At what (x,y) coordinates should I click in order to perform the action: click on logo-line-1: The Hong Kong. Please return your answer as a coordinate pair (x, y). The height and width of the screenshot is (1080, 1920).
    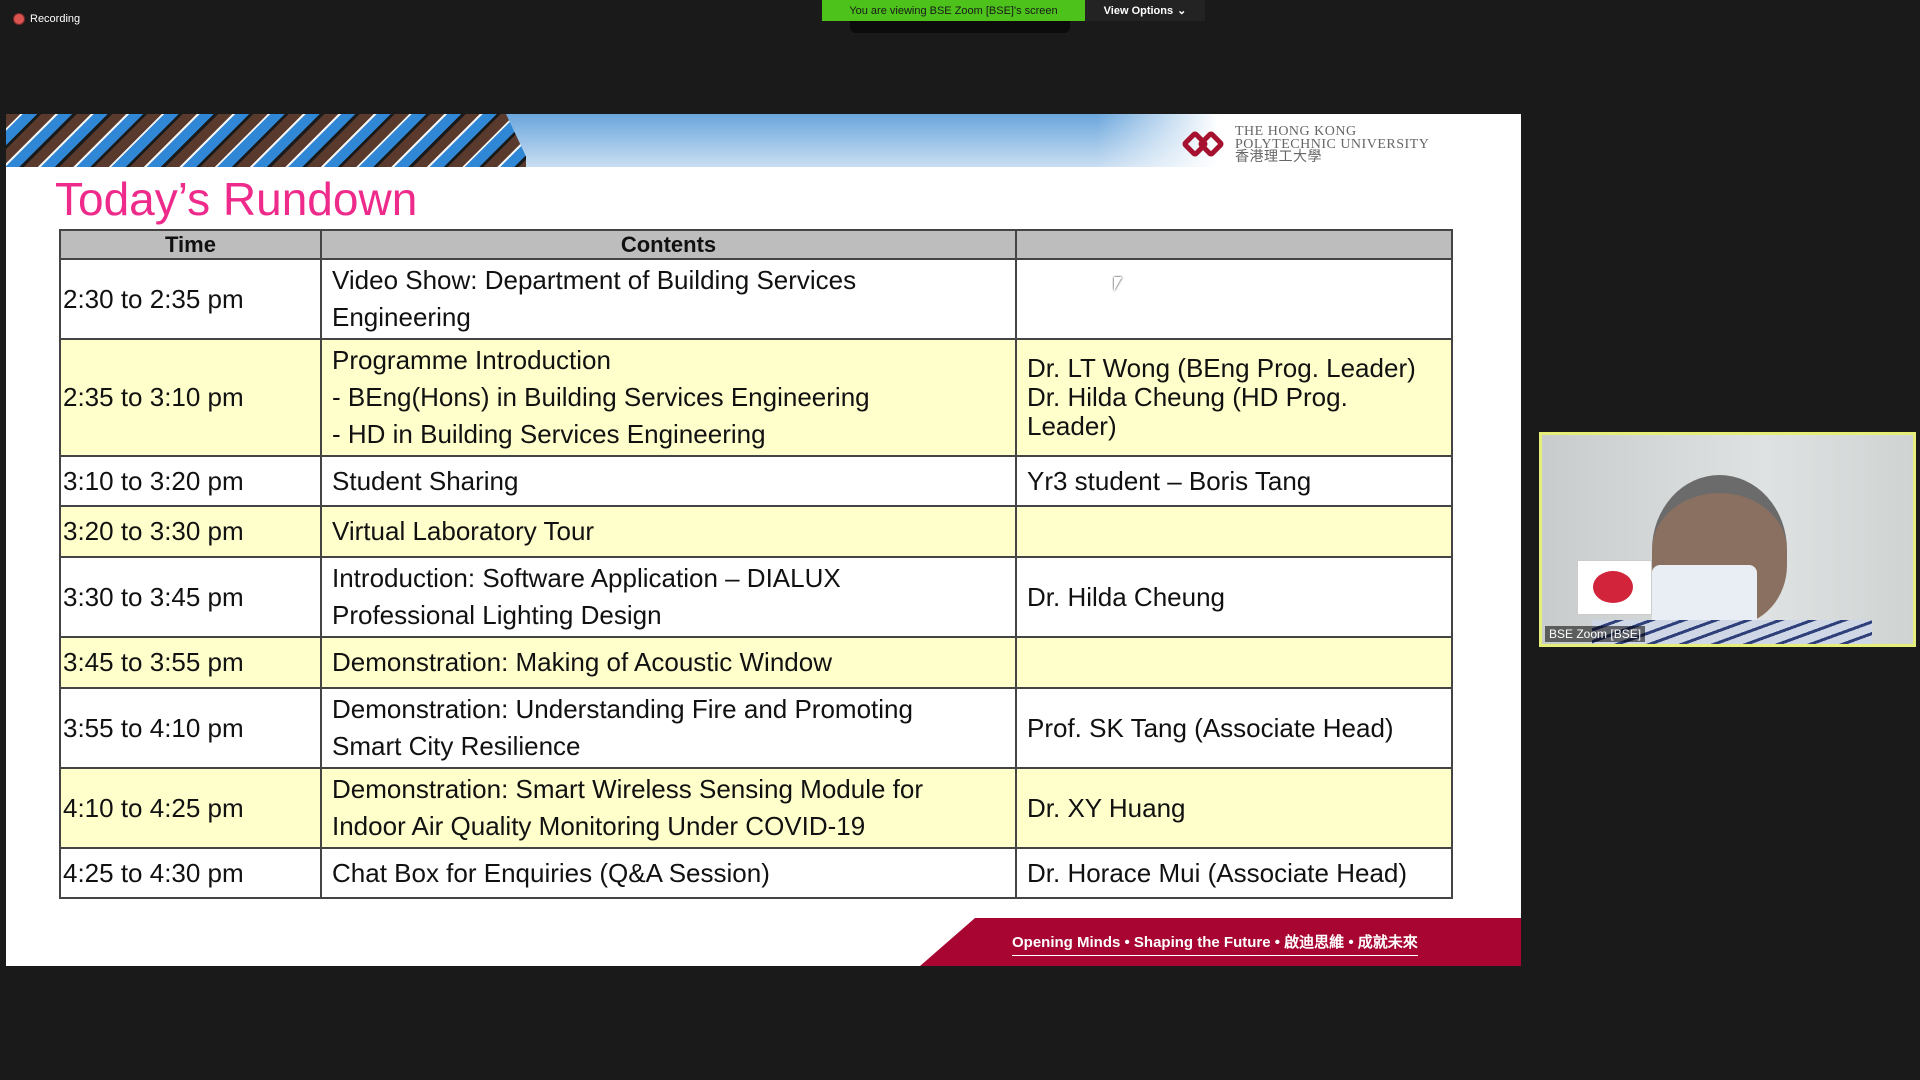
    Looking at the image, I should click on (1296, 131).